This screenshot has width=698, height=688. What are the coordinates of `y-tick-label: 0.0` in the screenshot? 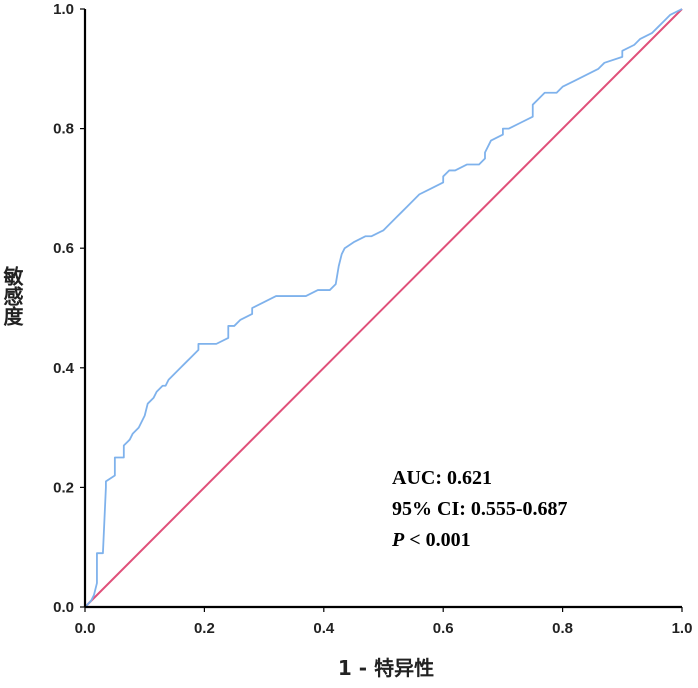 It's located at (63, 607).